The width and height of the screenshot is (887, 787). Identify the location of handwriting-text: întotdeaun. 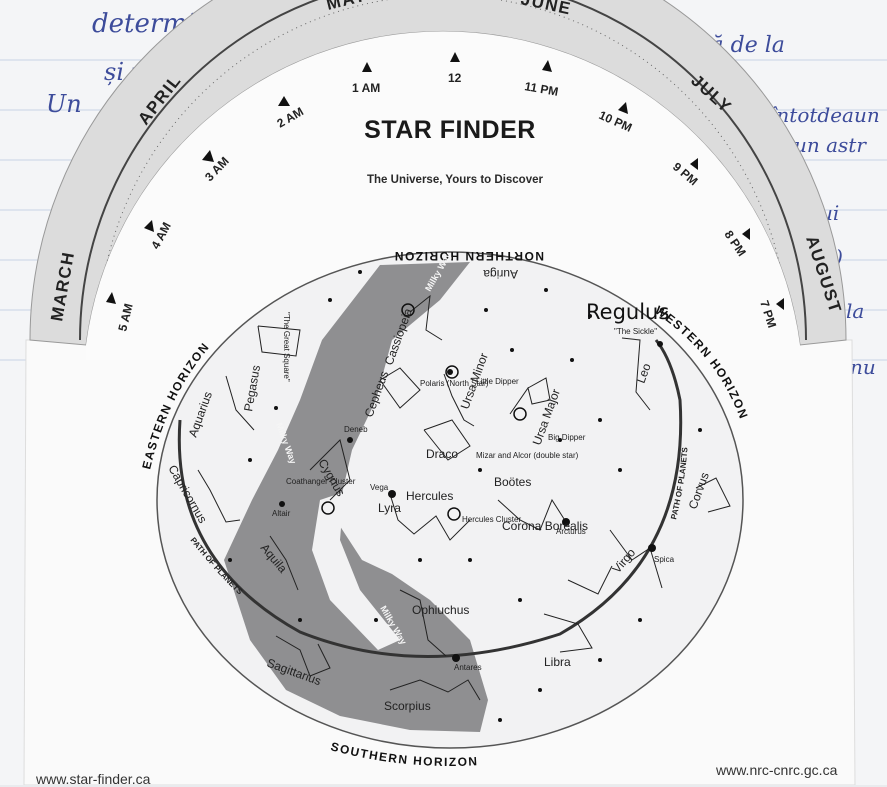
(825, 115).